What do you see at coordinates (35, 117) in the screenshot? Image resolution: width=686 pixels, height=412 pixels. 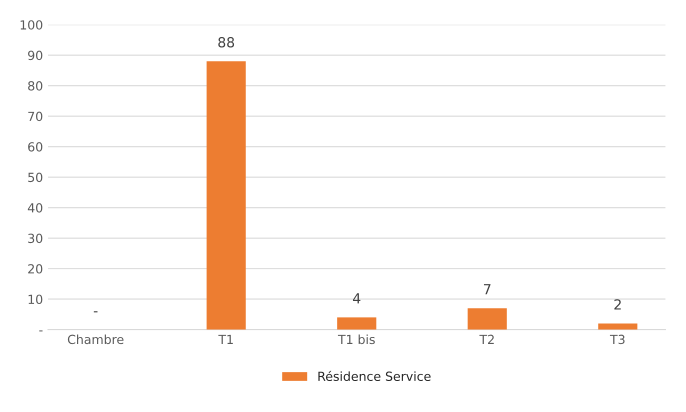 I see `y-tick-label: 70` at bounding box center [35, 117].